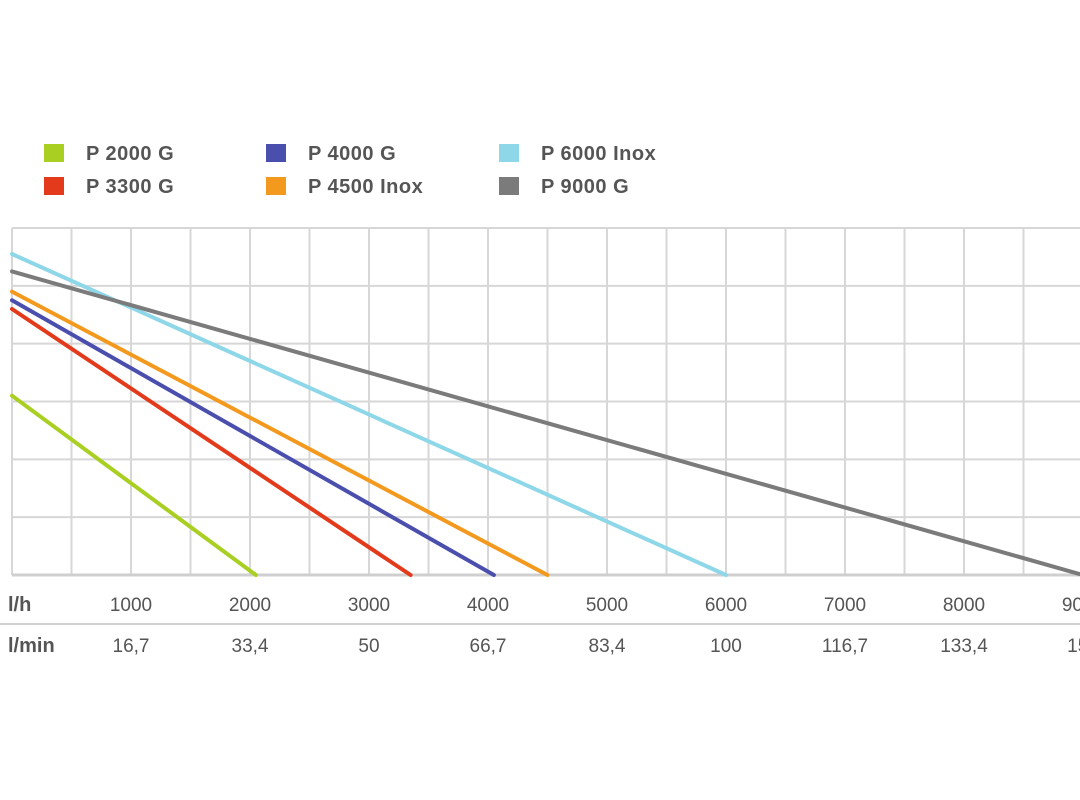 The height and width of the screenshot is (800, 1080). I want to click on x-axis-unit-secondary: l/min, so click(31, 646).